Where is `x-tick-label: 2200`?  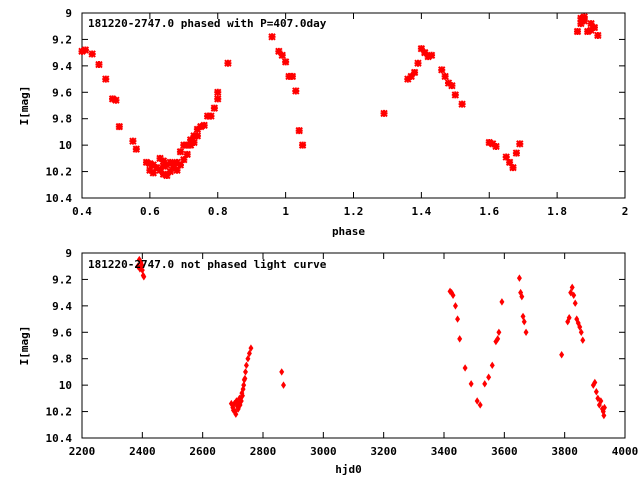
x-tick-label: 2200 is located at coordinates (82, 451).